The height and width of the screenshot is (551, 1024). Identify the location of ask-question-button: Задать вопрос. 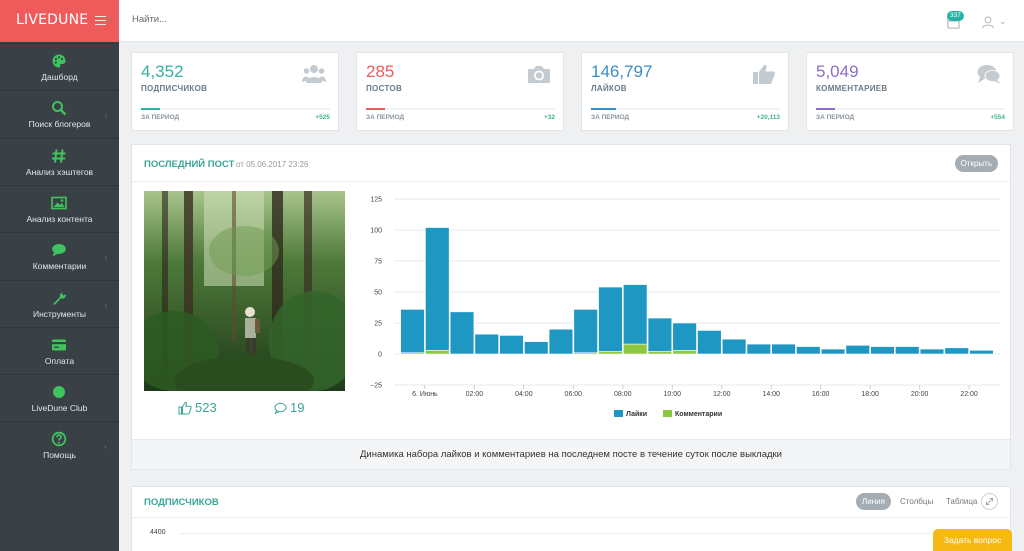
(972, 540).